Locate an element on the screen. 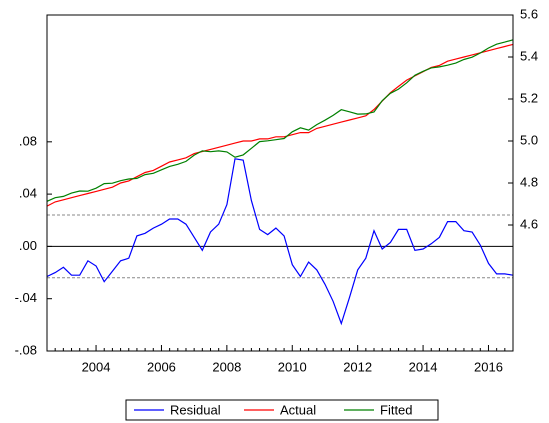  x-tick-label: 2006 is located at coordinates (161, 366).